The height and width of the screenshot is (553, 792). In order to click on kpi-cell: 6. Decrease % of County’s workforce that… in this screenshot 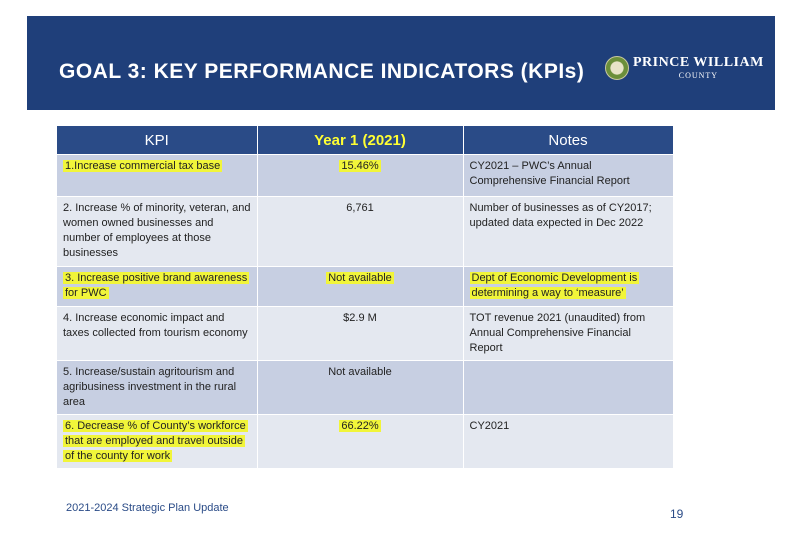, I will do `click(157, 441)`.